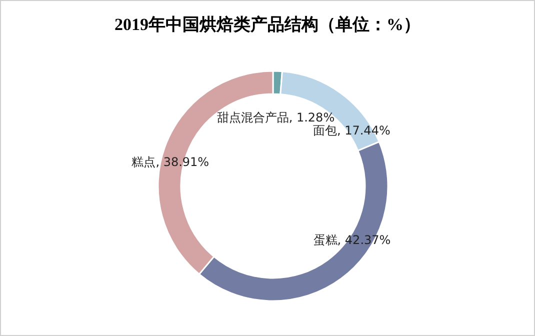 This screenshot has width=535, height=336. What do you see at coordinates (275, 117) in the screenshot?
I see `slice-label: 甜点混合产品, 1.28%` at bounding box center [275, 117].